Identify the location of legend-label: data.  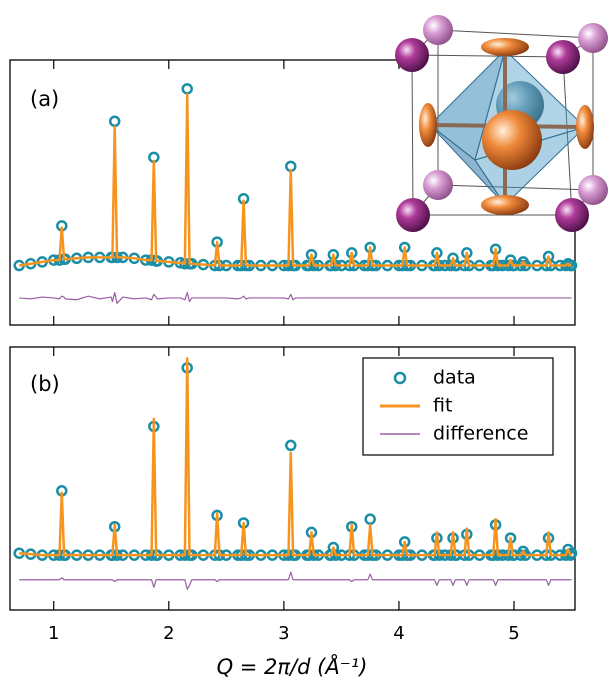
(454, 378).